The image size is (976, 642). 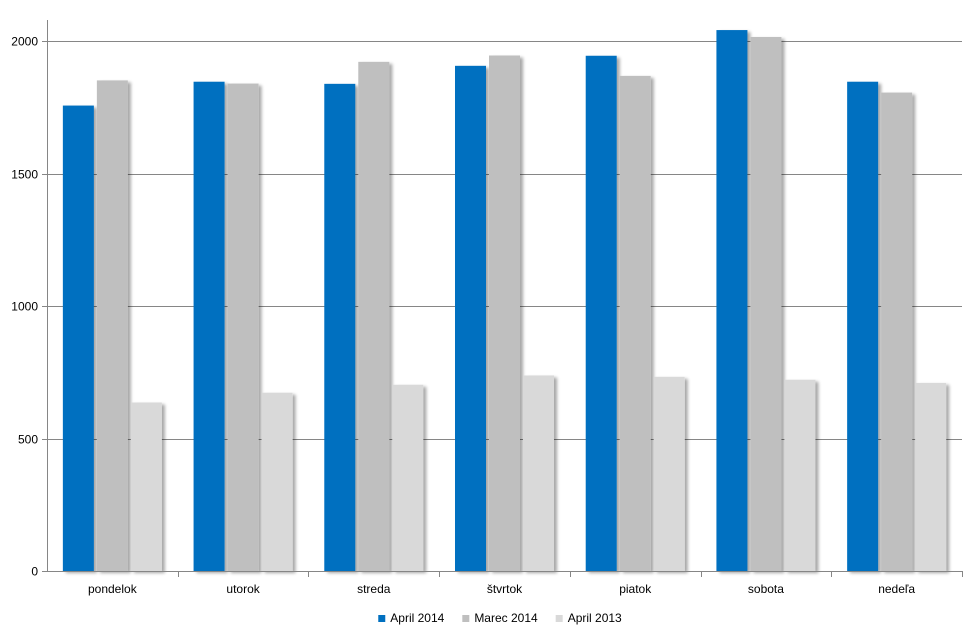 I want to click on x-tick-label: štvrtok, so click(x=505, y=589).